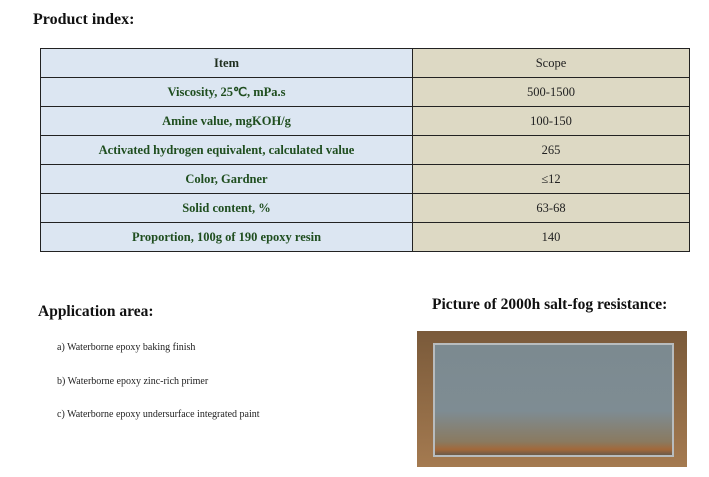 The image size is (709, 477). I want to click on table-header-row: Item Scope, so click(365, 63).